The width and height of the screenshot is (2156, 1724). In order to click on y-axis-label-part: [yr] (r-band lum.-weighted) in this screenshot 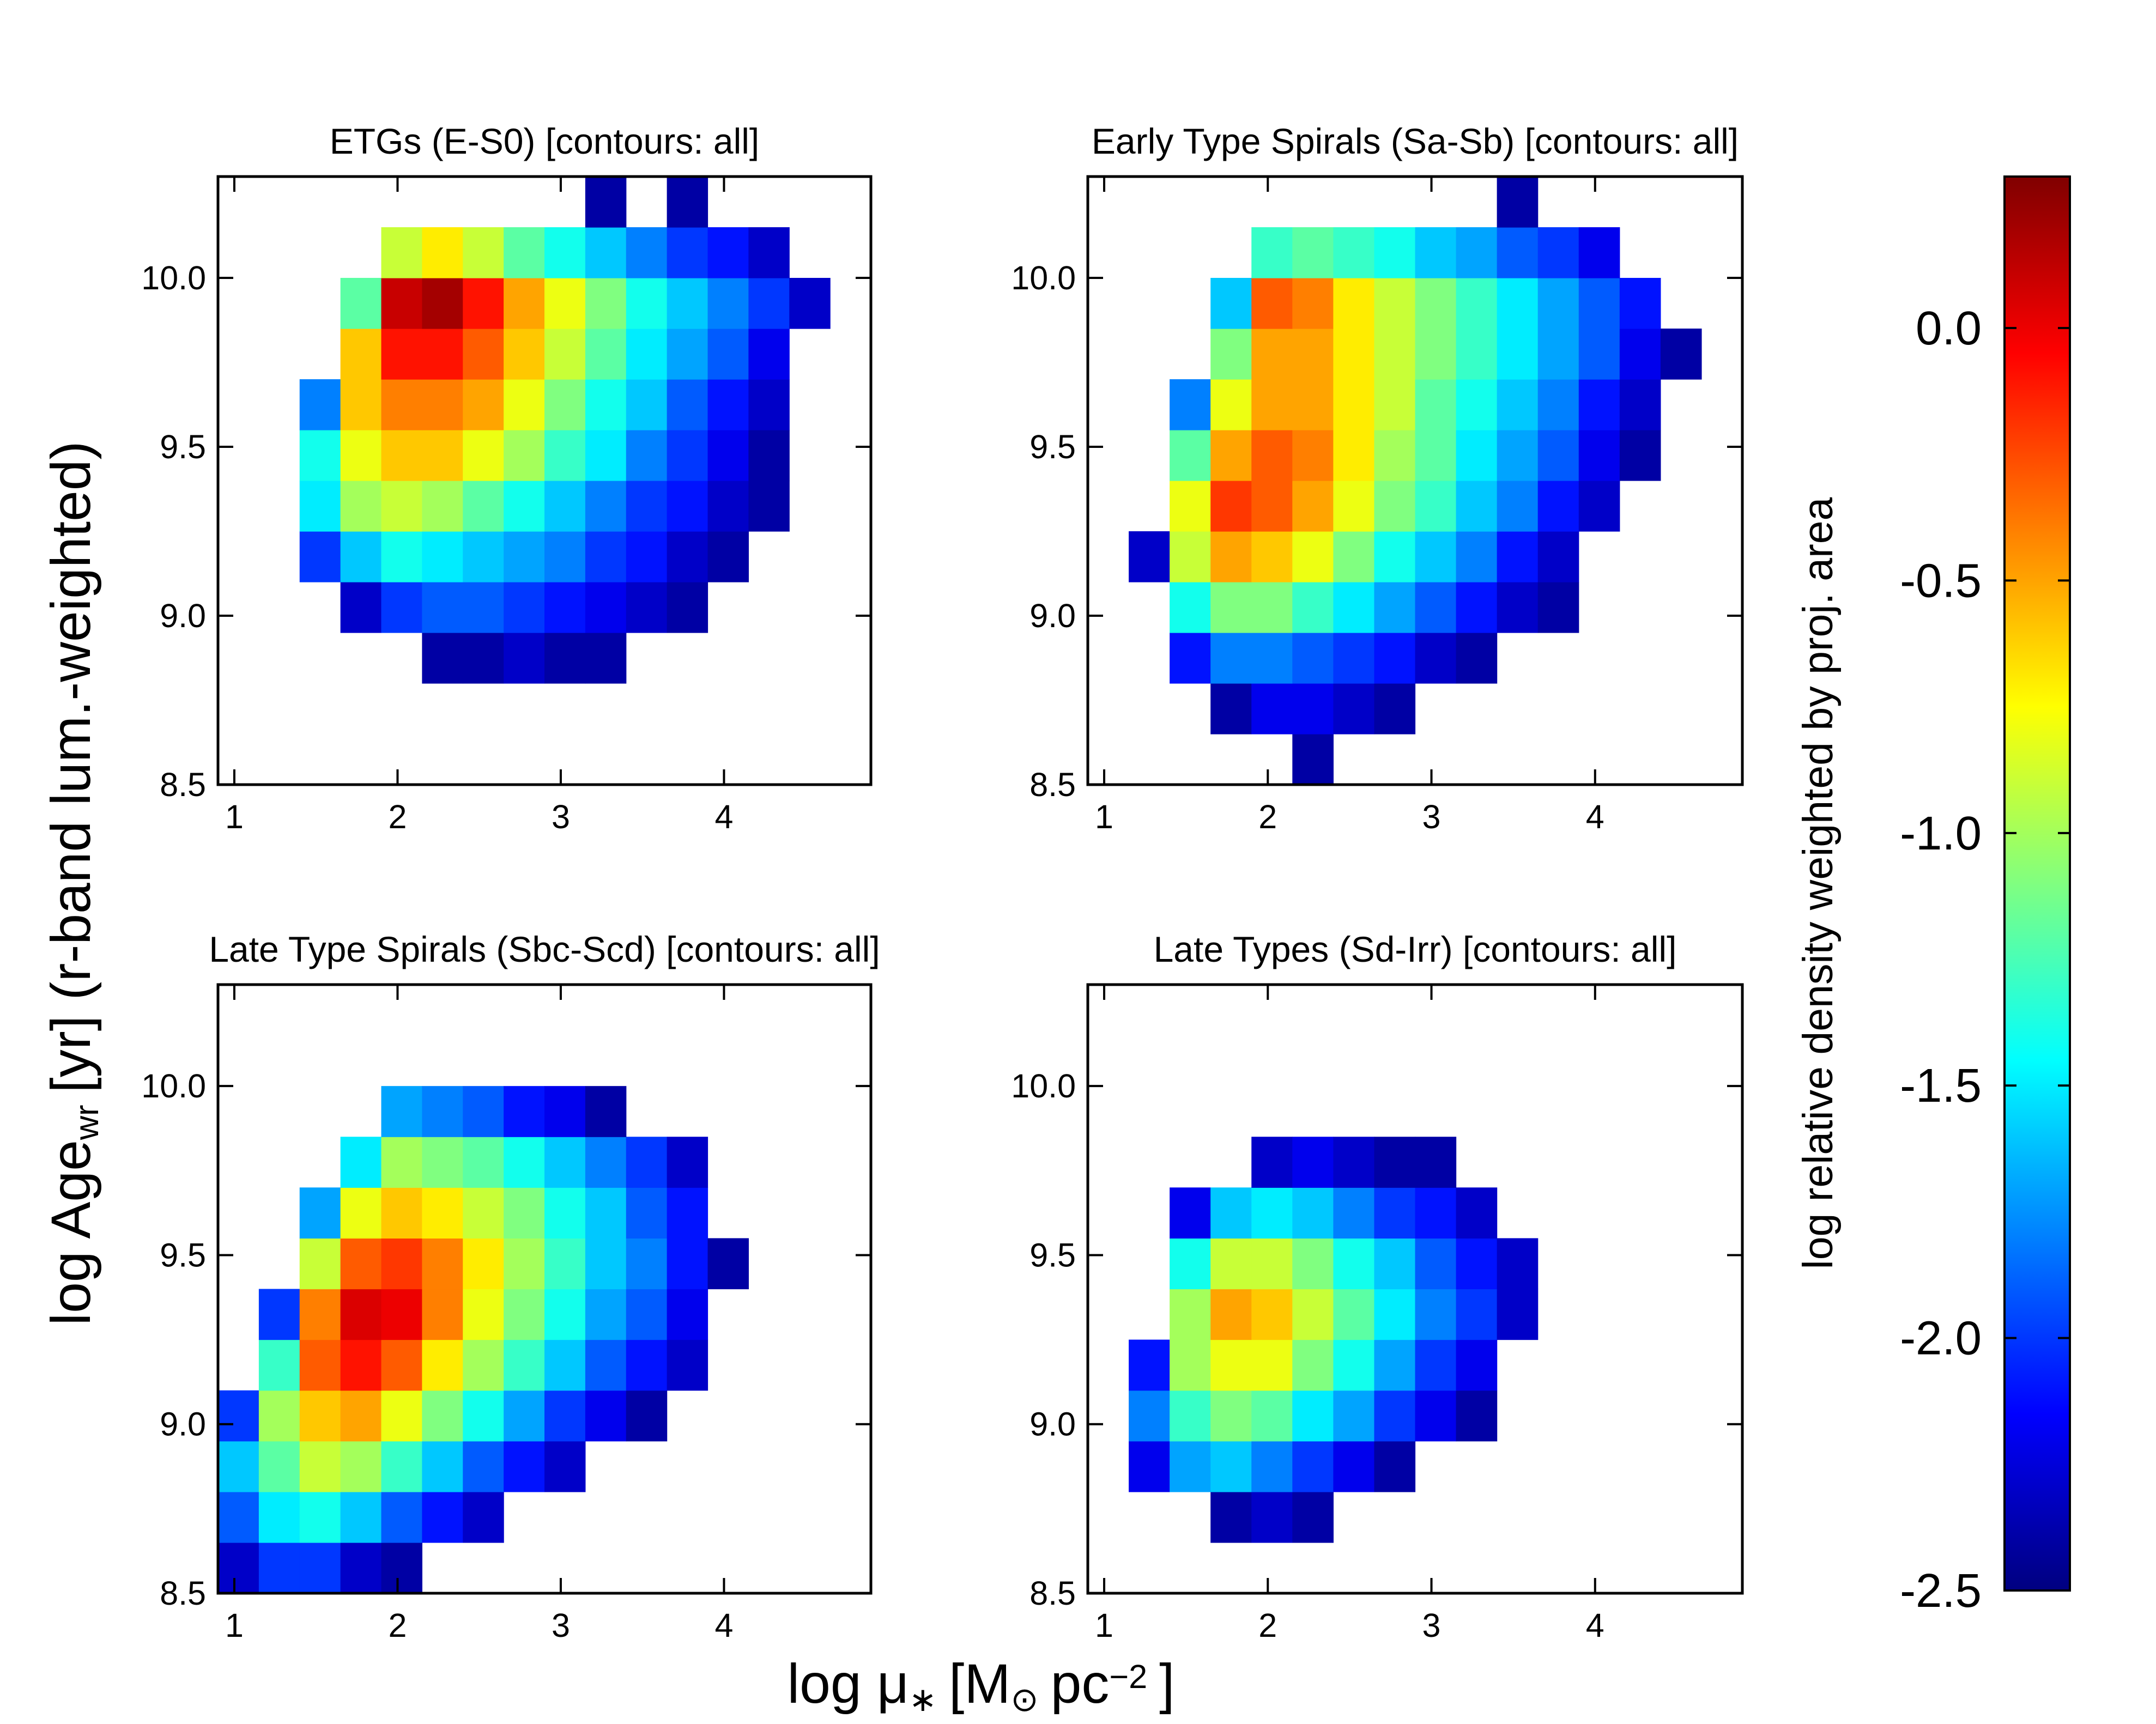, I will do `click(71, 767)`.